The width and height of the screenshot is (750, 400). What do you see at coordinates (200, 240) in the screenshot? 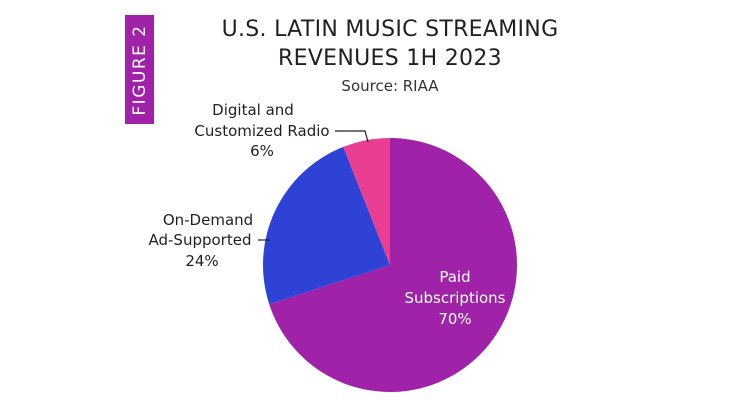
I see `label-on-demand-line2: Ad-Supported` at bounding box center [200, 240].